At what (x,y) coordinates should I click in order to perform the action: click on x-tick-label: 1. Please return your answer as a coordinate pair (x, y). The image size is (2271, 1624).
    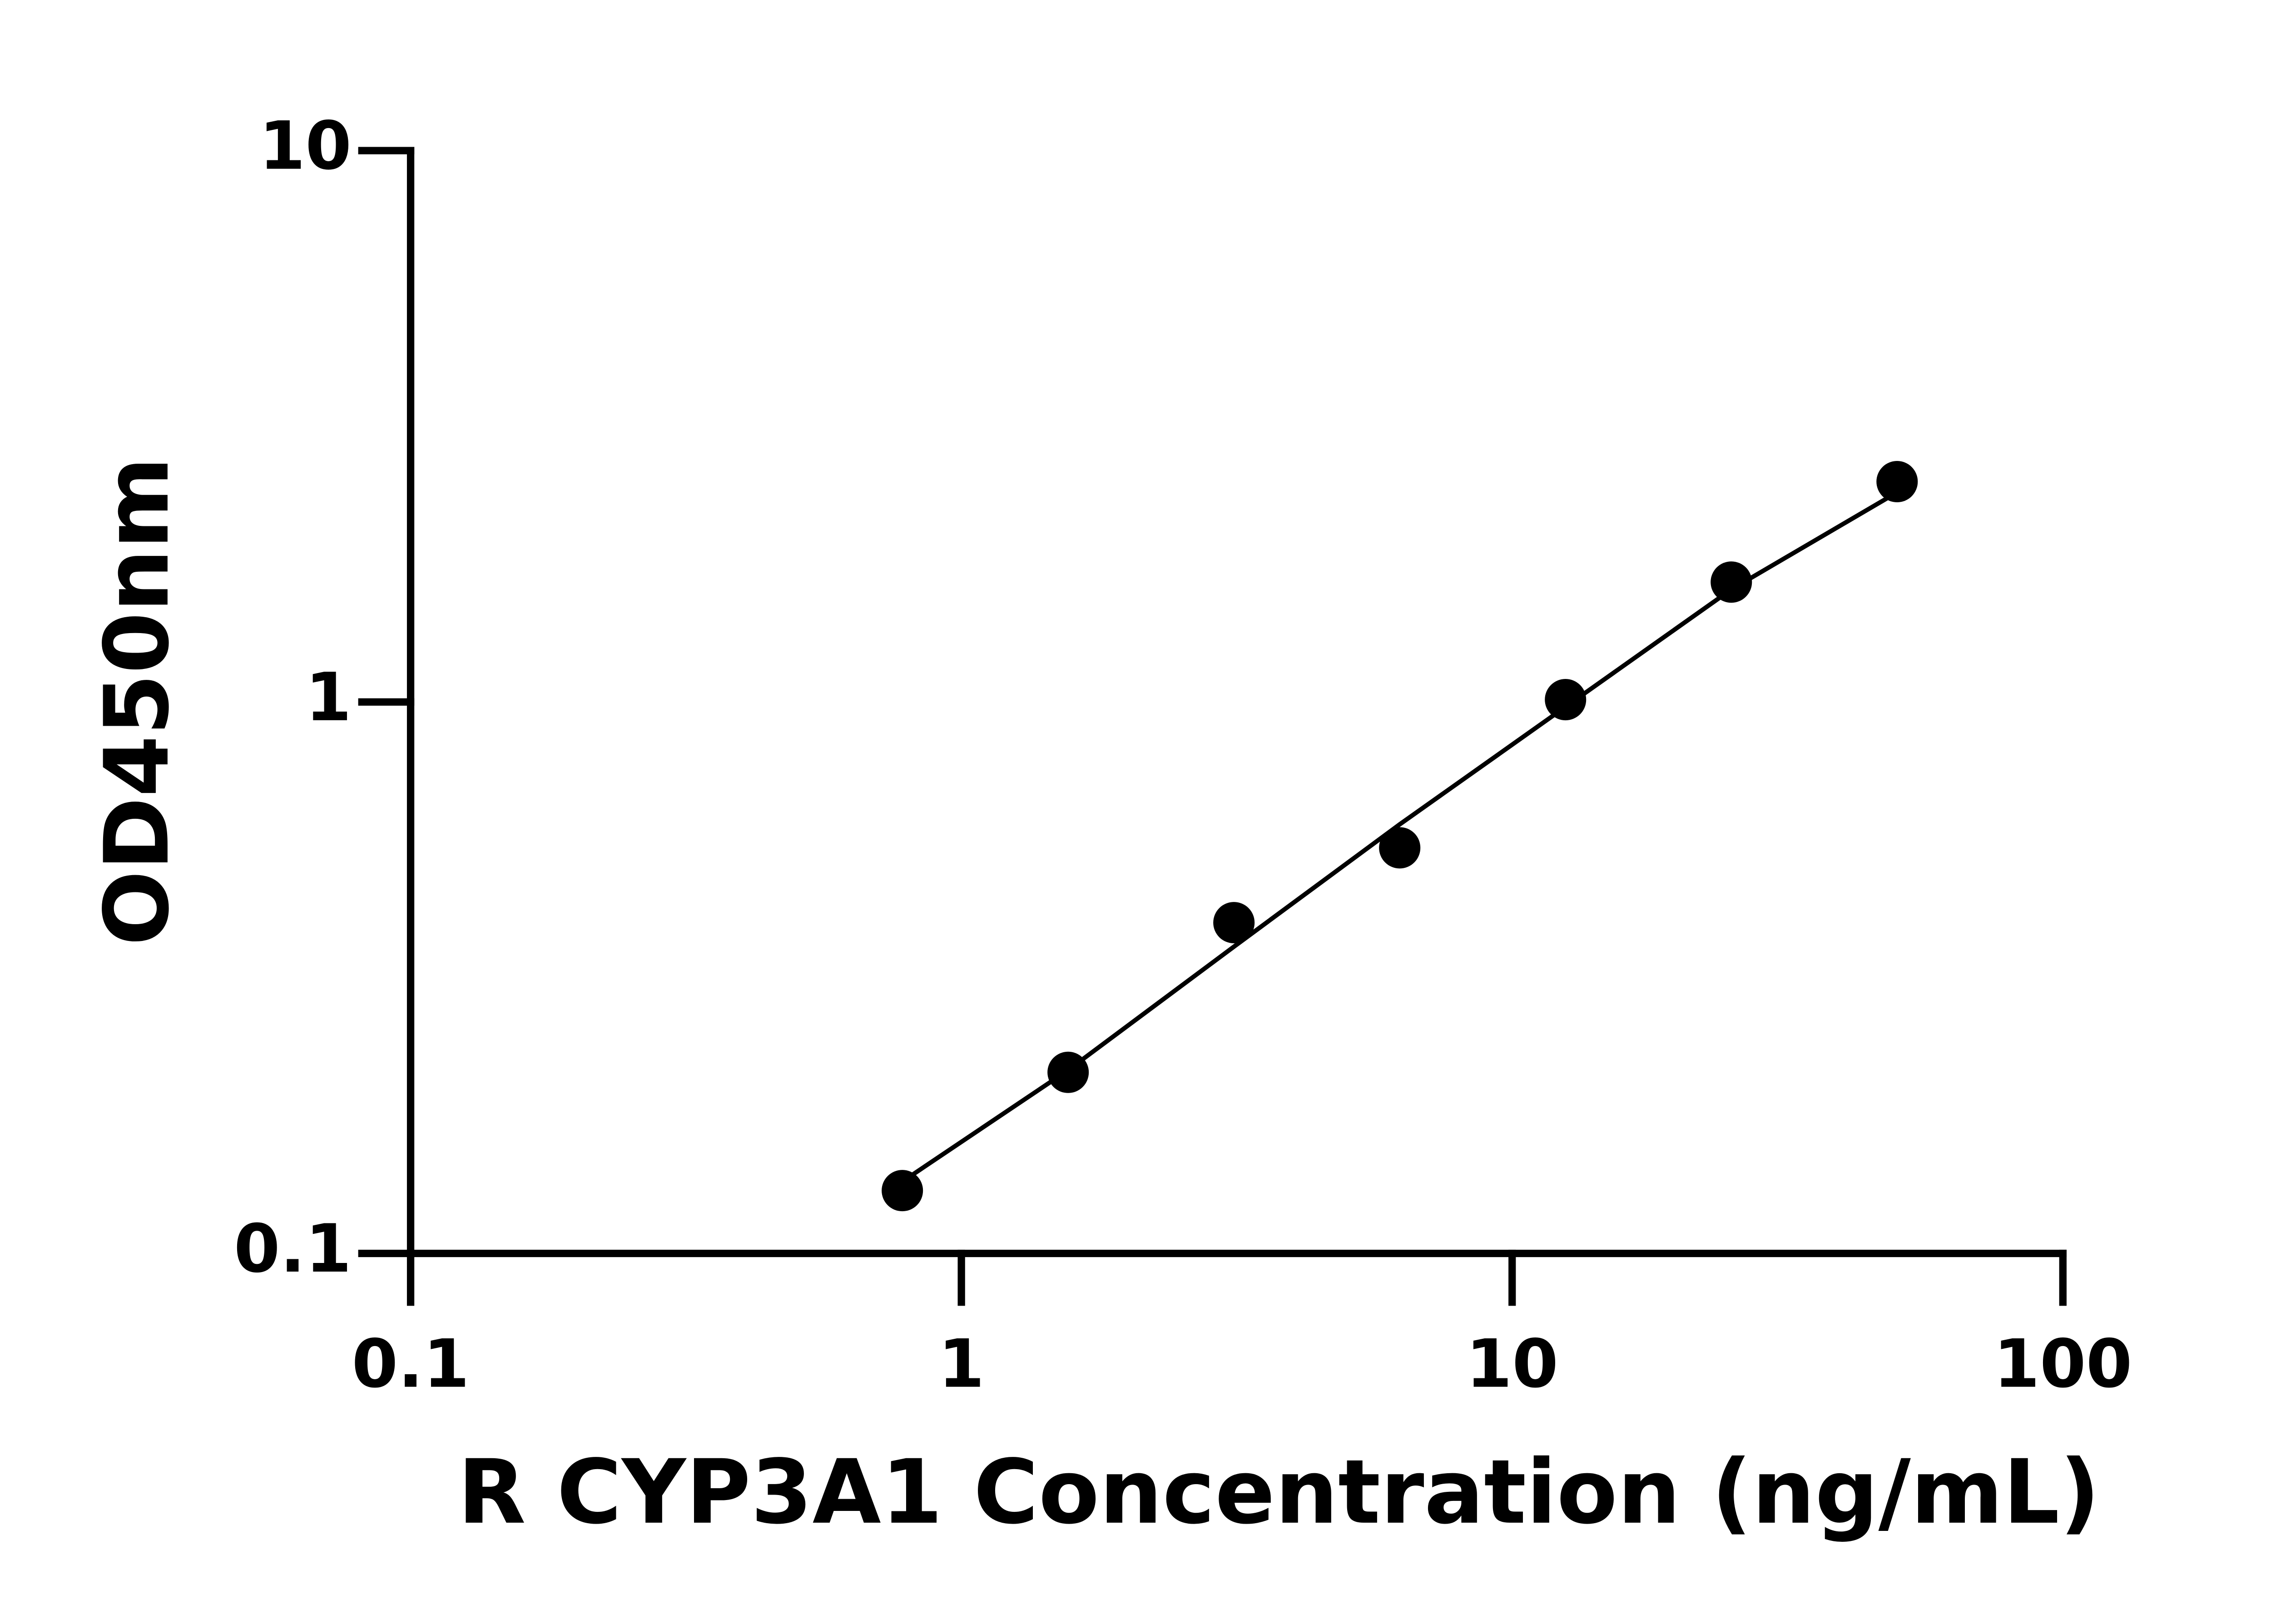
    Looking at the image, I should click on (962, 1364).